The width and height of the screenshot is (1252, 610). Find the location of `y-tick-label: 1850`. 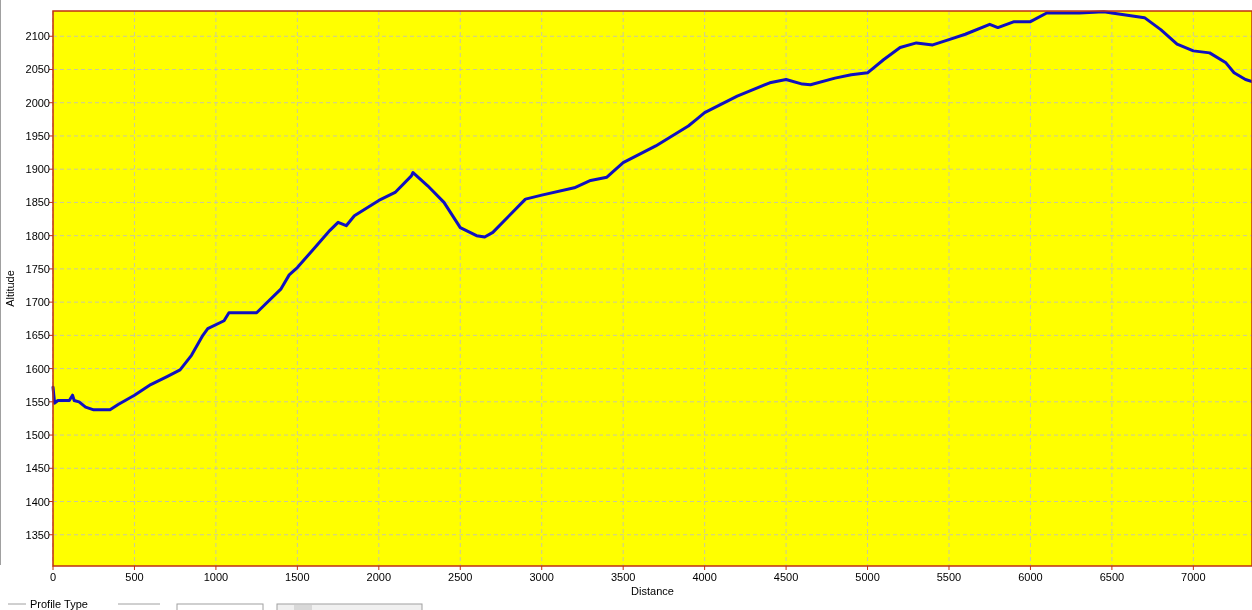

y-tick-label: 1850 is located at coordinates (37, 202).